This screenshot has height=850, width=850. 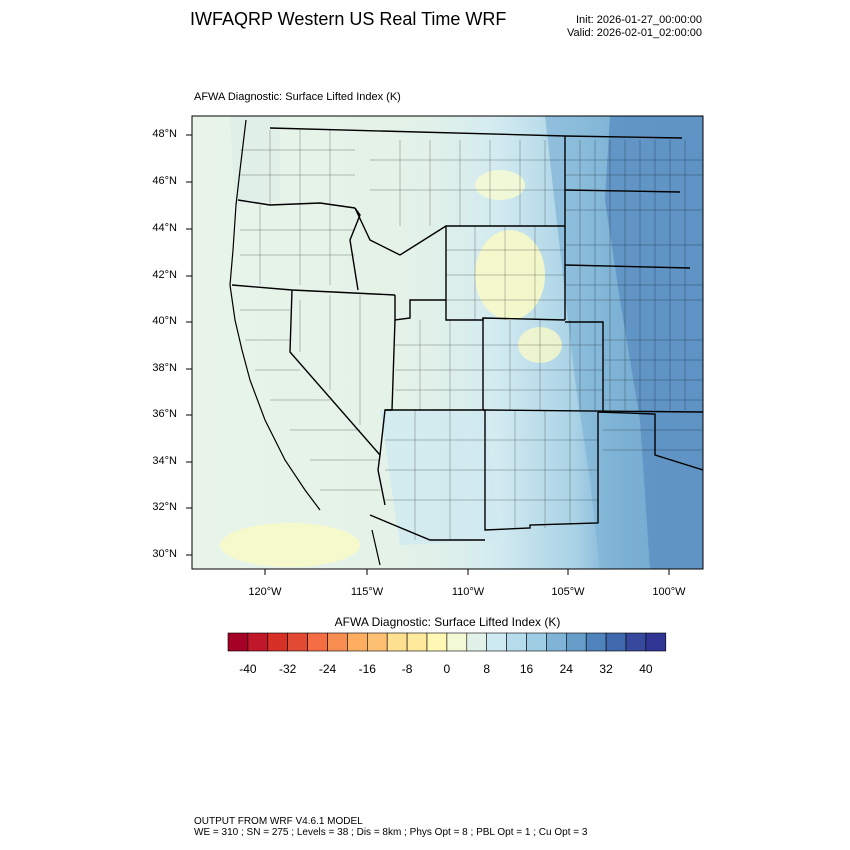 What do you see at coordinates (164, 134) in the screenshot?
I see `lat-label: 48°N` at bounding box center [164, 134].